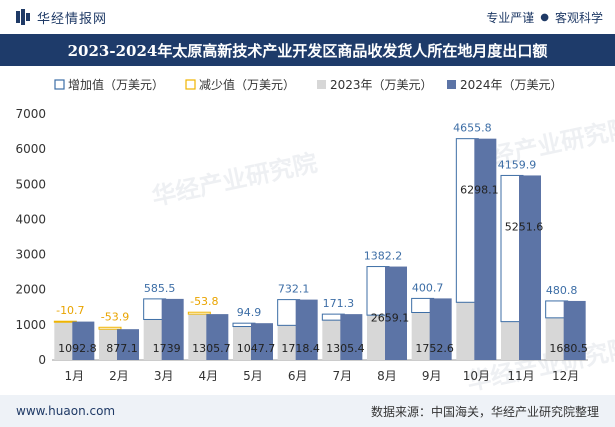 The width and height of the screenshot is (615, 427). What do you see at coordinates (30, 114) in the screenshot?
I see `y-tick-label: 7000` at bounding box center [30, 114].